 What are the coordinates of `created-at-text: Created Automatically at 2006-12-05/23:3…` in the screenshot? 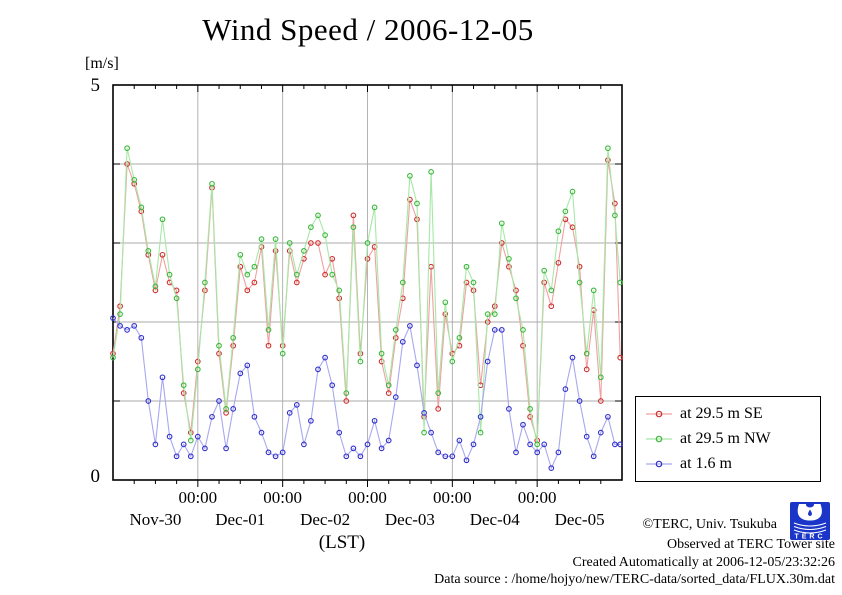 It's located at (703, 562).